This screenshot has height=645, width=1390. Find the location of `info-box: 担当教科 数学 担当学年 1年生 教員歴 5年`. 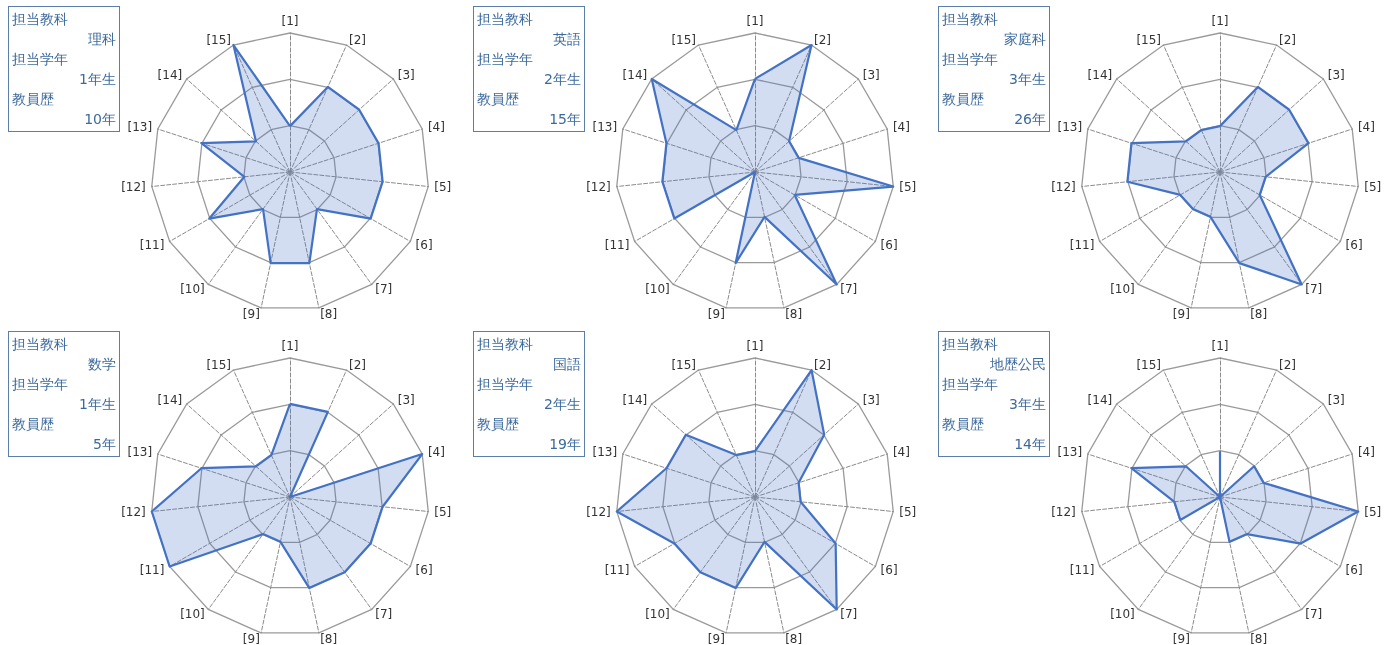

info-box: 担当教科 数学 担当学年 1年生 教員歴 5年 is located at coordinates (64, 394).